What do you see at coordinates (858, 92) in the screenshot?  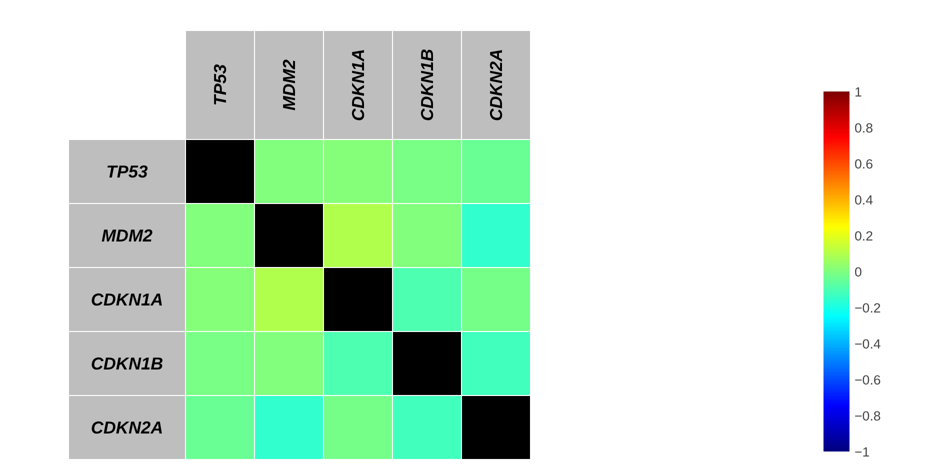 I see `color-bar-label: 1` at bounding box center [858, 92].